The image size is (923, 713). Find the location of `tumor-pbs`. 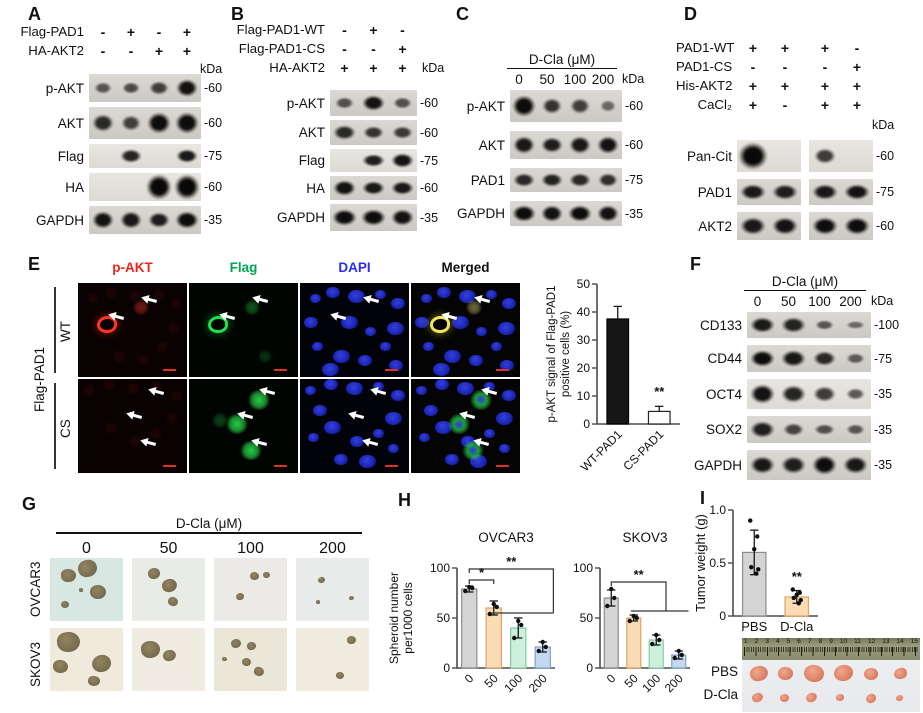

tumor-pbs is located at coordinates (814, 673).